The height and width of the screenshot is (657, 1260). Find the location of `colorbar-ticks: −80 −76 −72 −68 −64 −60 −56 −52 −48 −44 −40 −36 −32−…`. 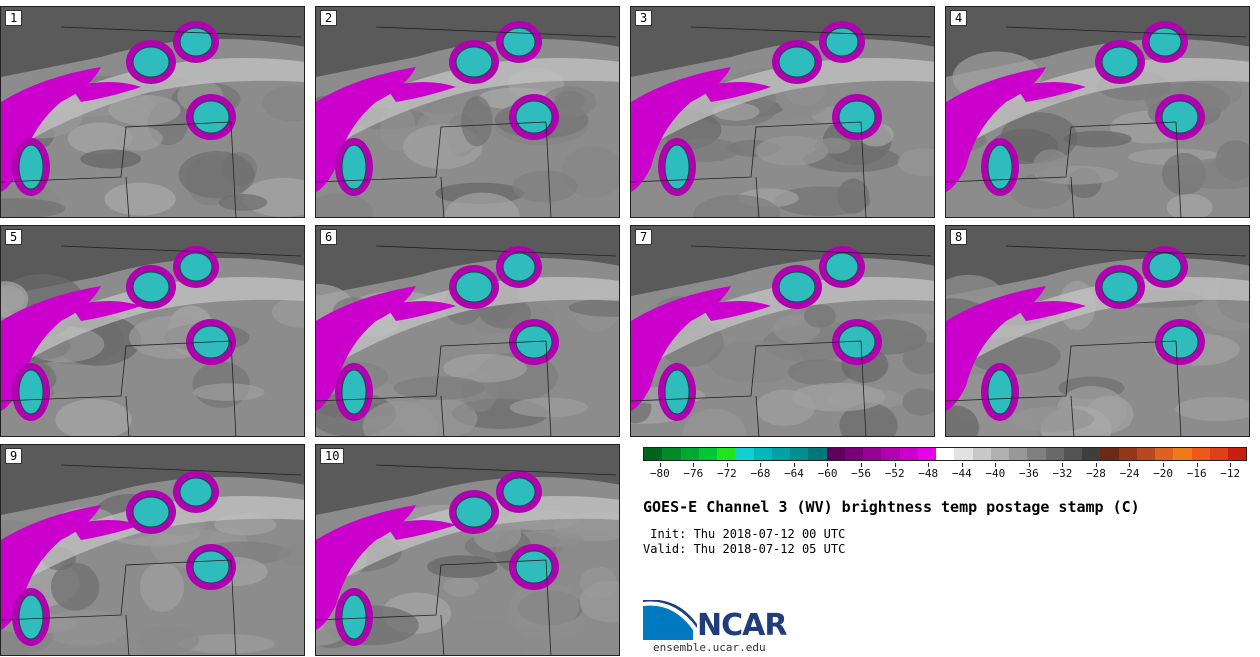

colorbar-ticks: −80 −76 −72 −68 −64 −60 −56 −52 −48 −44 −40 −36 −32−… is located at coordinates (945, 473).